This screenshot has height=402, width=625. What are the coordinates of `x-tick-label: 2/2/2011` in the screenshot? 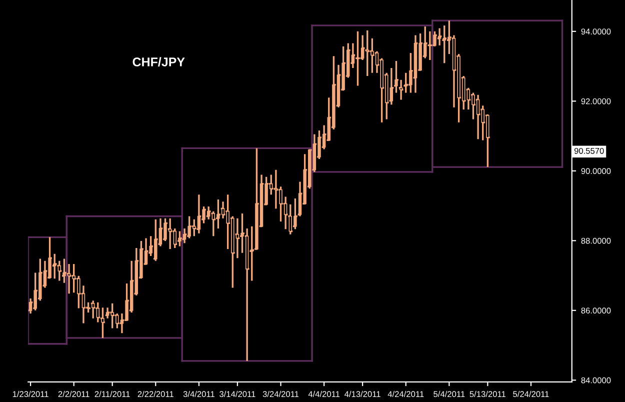 It's located at (74, 394).